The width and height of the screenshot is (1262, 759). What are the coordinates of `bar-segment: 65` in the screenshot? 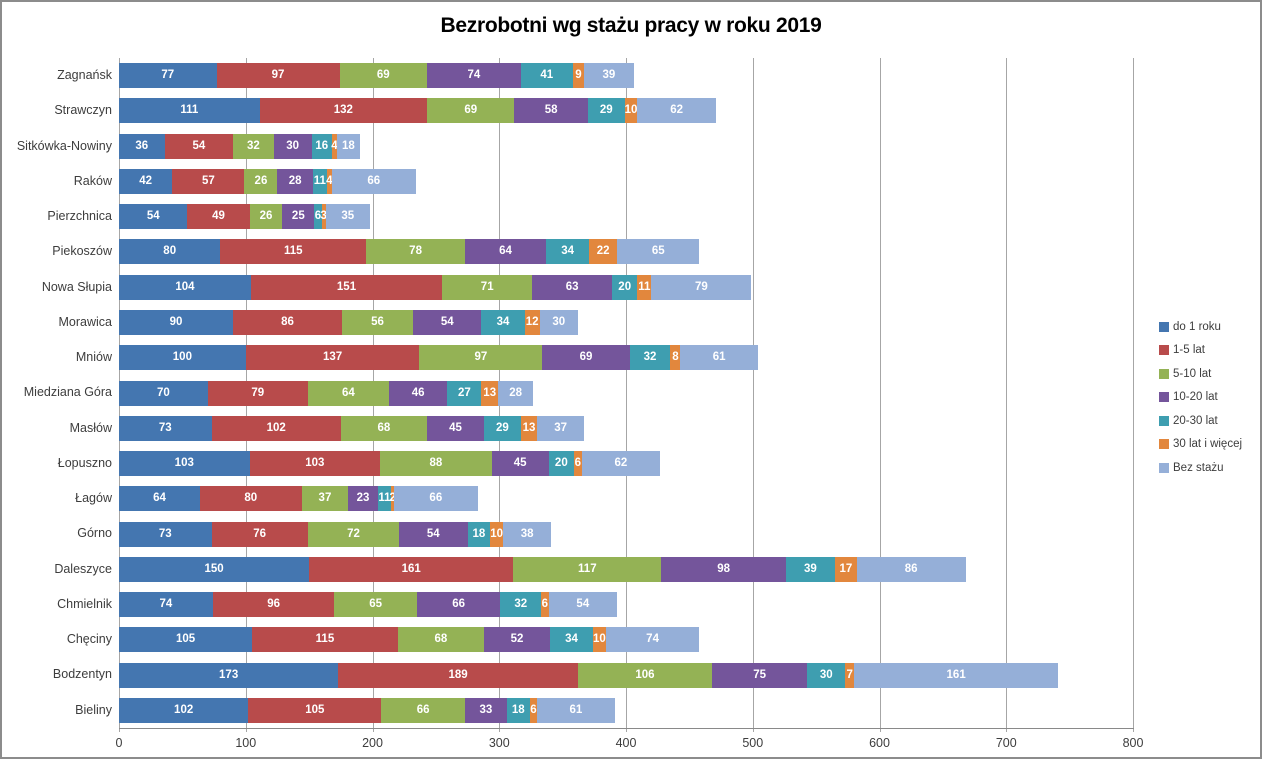 It's located at (375, 605).